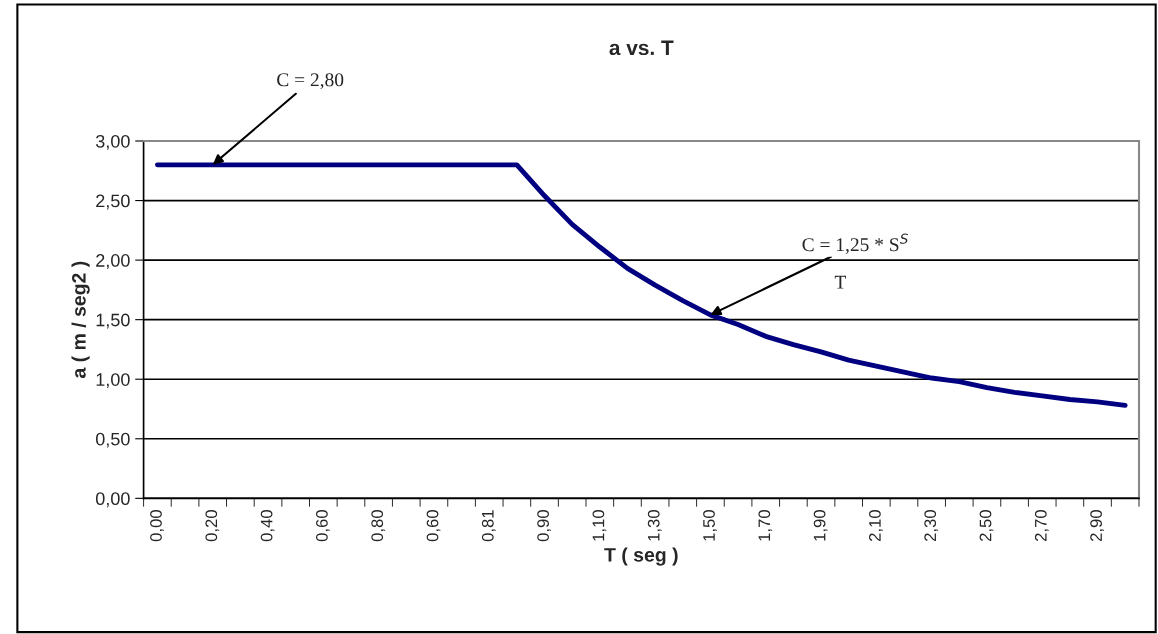 Image resolution: width=1158 pixels, height=634 pixels. What do you see at coordinates (157, 526) in the screenshot?
I see `x-tick-label: 0,00` at bounding box center [157, 526].